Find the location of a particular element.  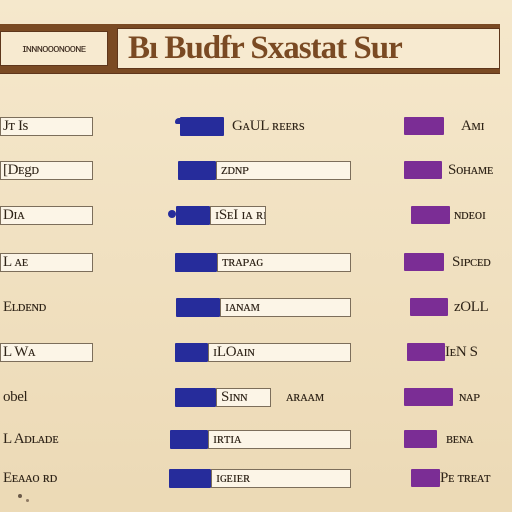

middle-label: ᴀʀᴀᴀᴍ is located at coordinates (305, 397).